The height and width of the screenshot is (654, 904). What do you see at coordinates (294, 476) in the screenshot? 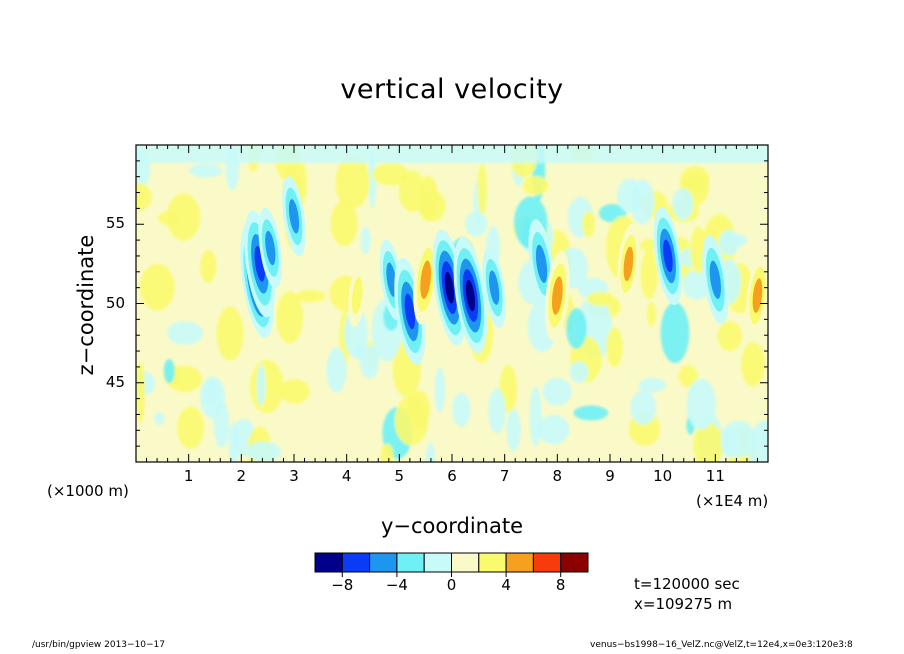
I see `x-tick-label: 3` at bounding box center [294, 476].